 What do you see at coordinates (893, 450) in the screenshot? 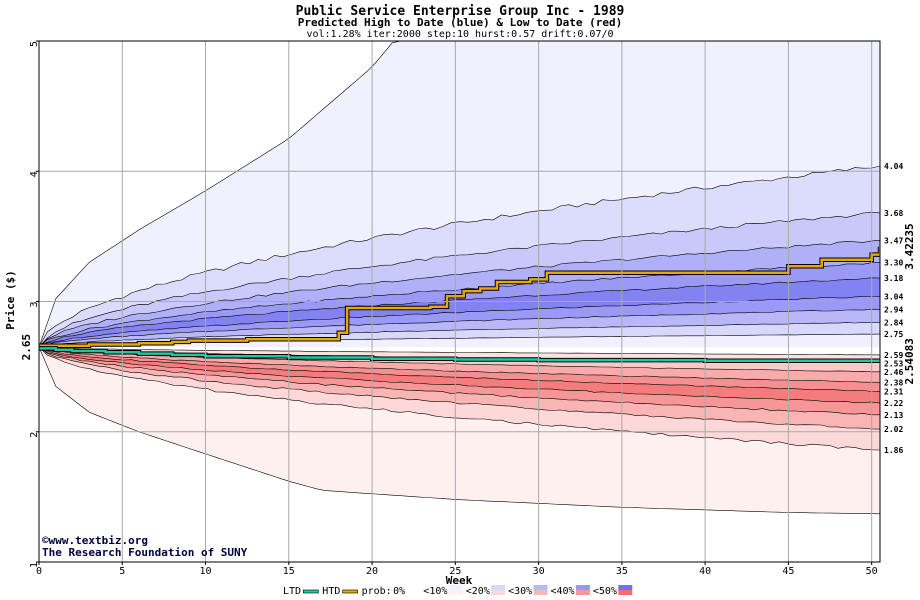
I see `band-final-label: 1.86` at bounding box center [893, 450].